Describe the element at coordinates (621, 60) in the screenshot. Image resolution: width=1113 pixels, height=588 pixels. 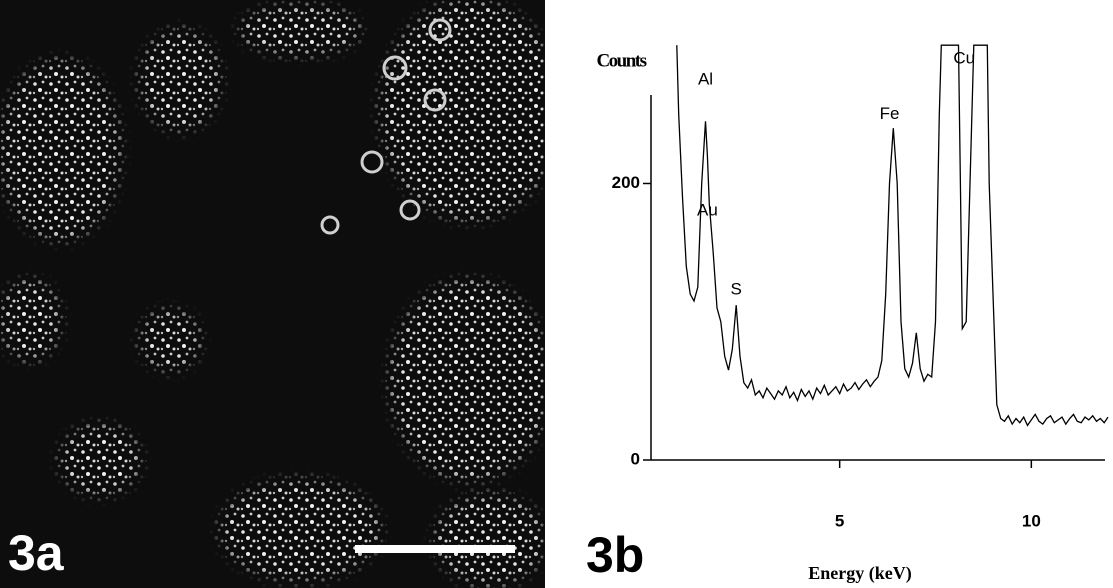
I see `y-axis-label: Counts` at that location.